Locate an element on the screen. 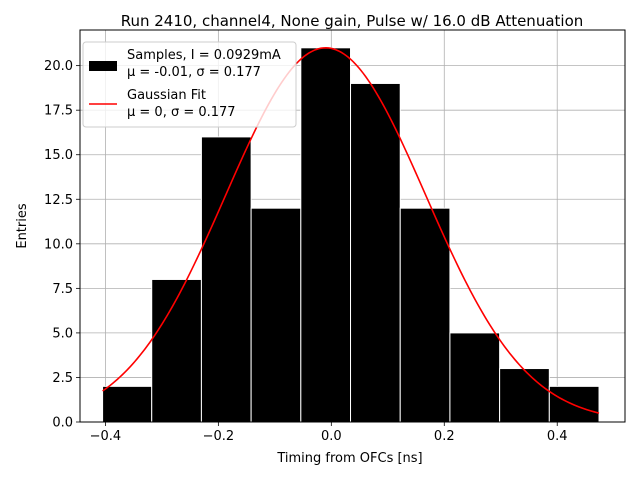  y-tick-label: 5.0 is located at coordinates (62, 333).